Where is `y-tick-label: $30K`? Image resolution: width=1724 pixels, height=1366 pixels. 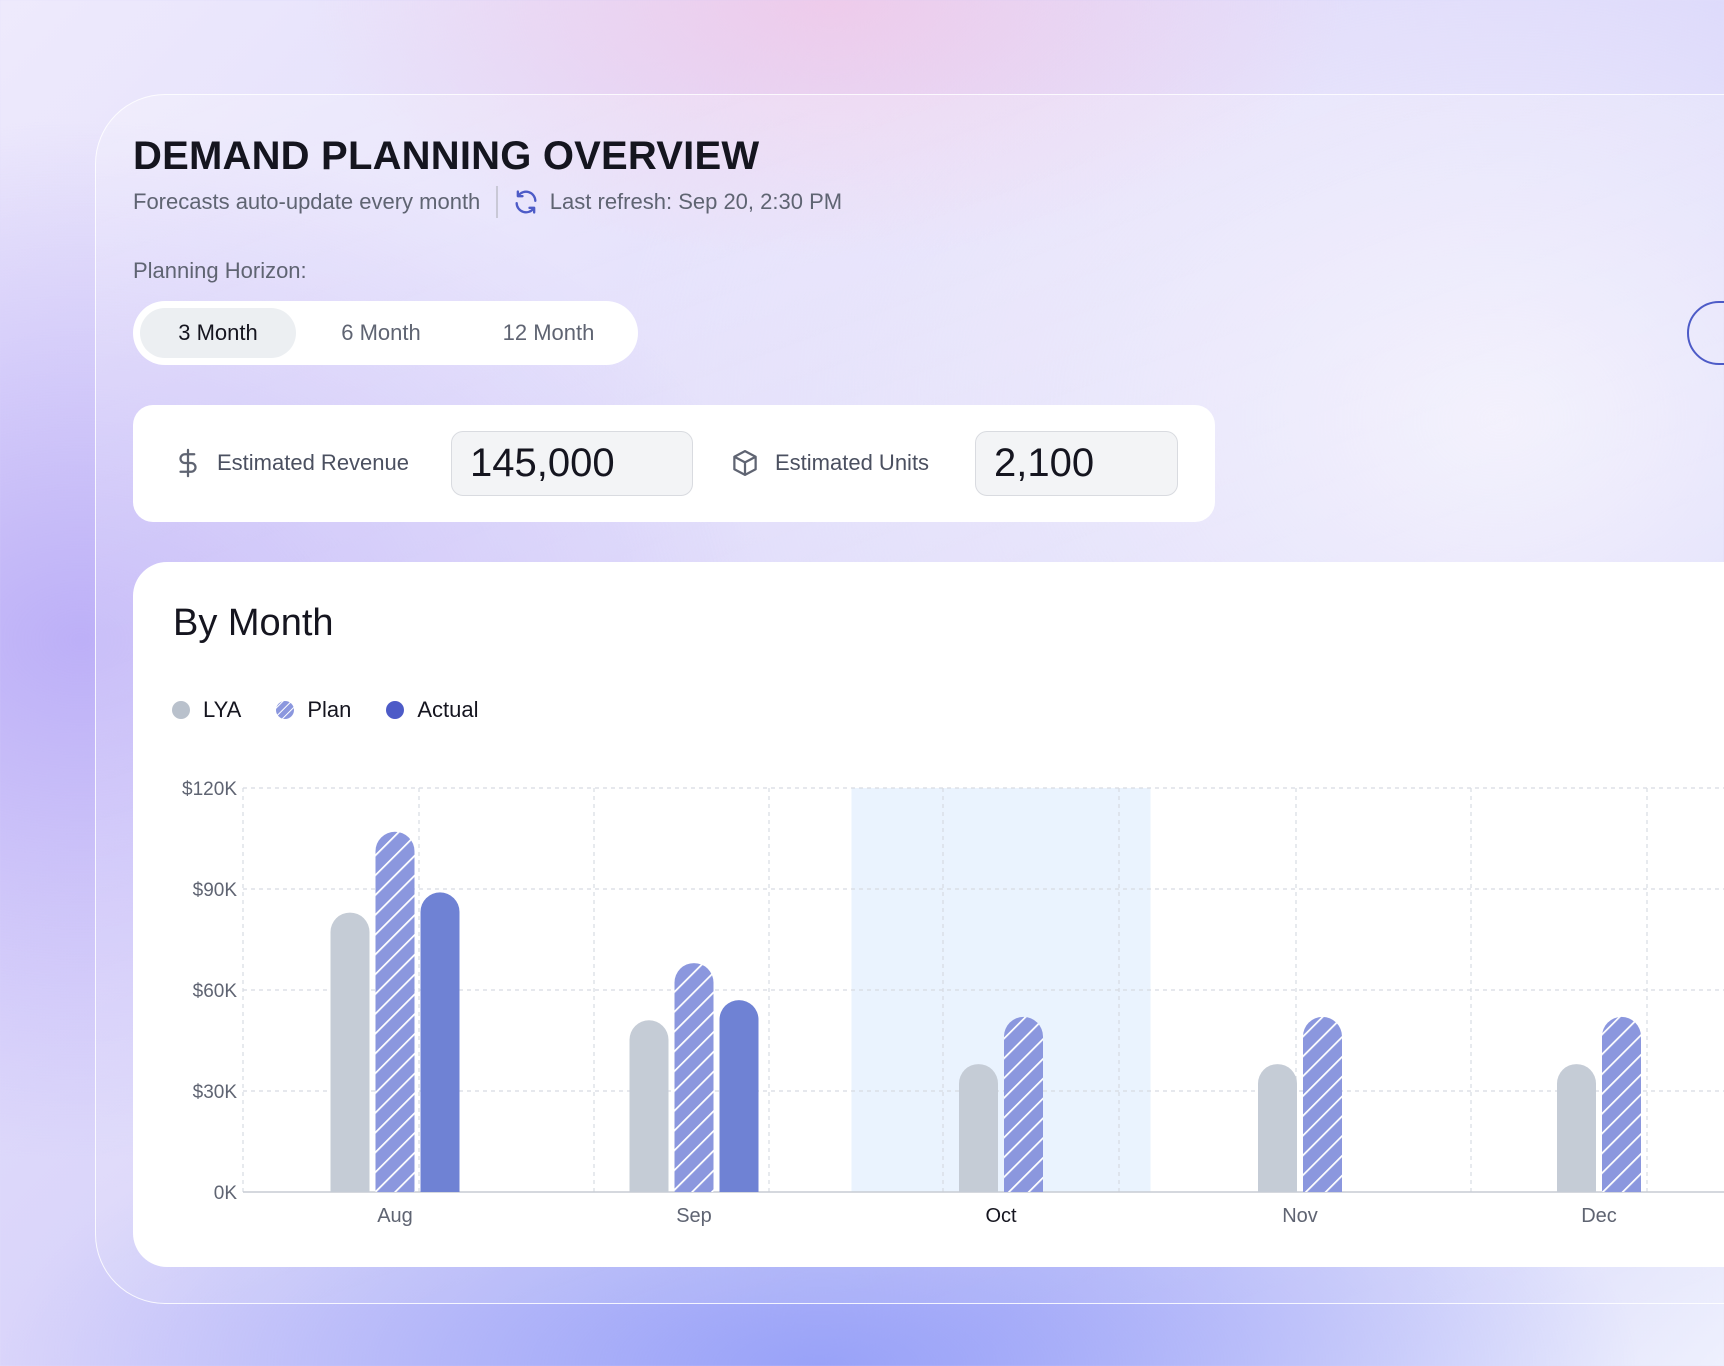
y-tick-label: $30K is located at coordinates (215, 1092).